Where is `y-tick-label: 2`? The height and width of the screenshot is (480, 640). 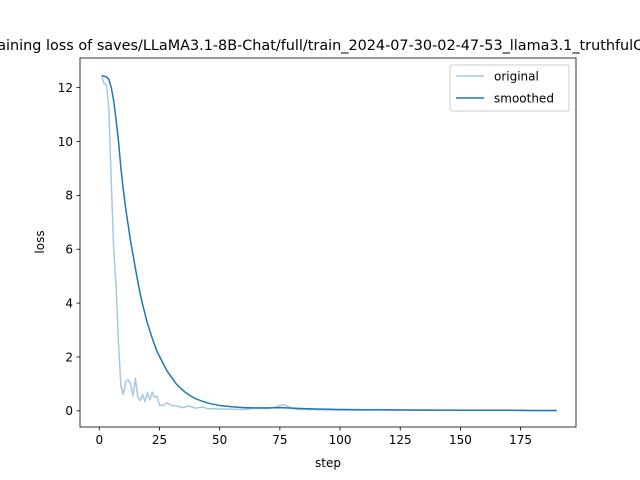
y-tick-label: 2 is located at coordinates (69, 357).